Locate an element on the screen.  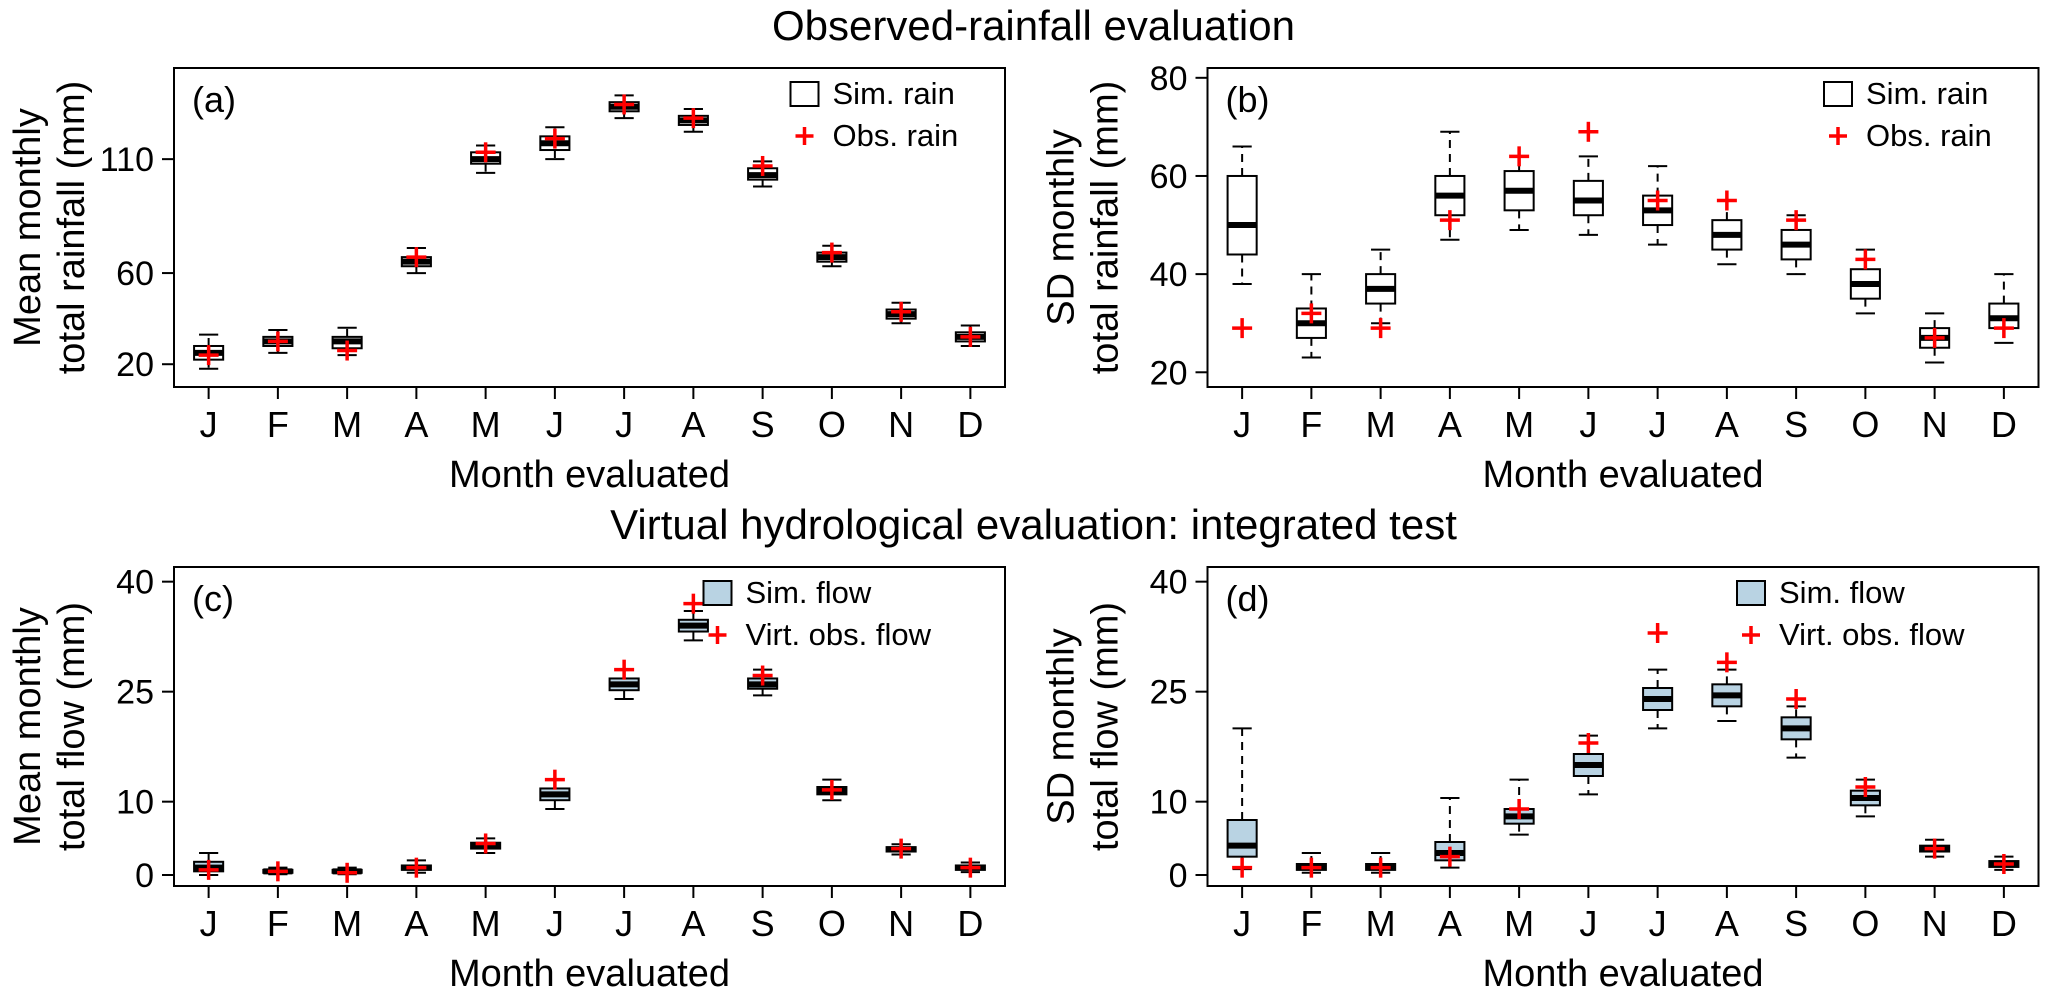
legend: Sim. rain Obs. rain is located at coordinates (874, 114).